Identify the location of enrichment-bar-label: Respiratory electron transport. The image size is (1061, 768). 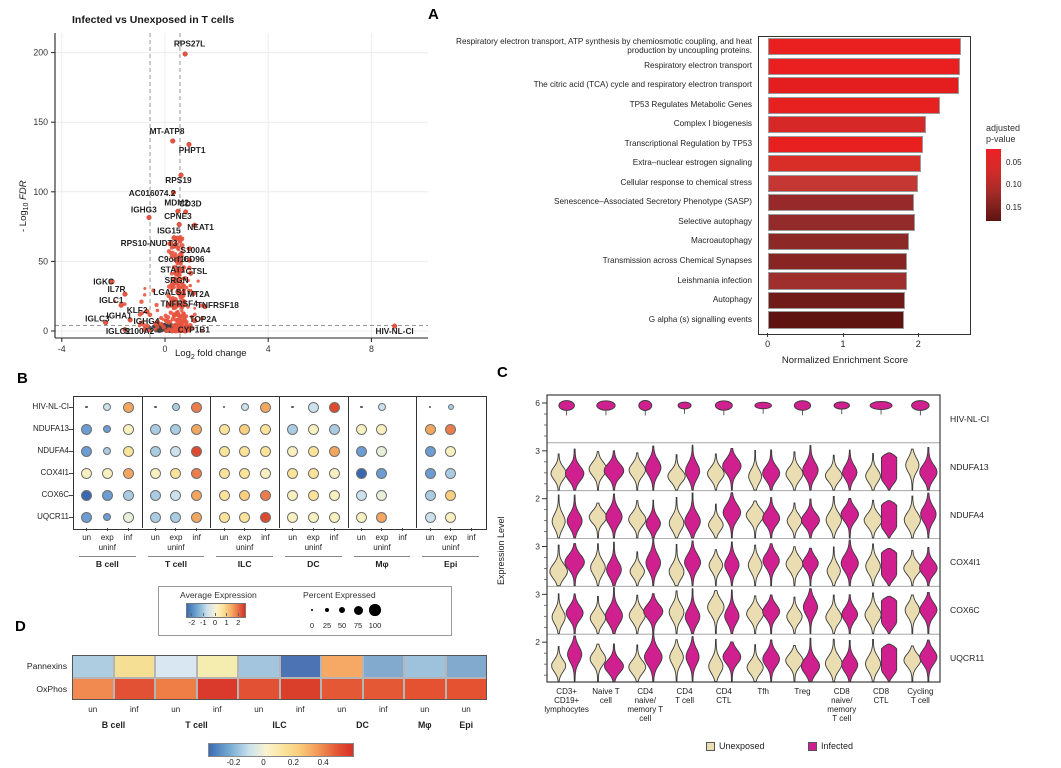
(698, 65).